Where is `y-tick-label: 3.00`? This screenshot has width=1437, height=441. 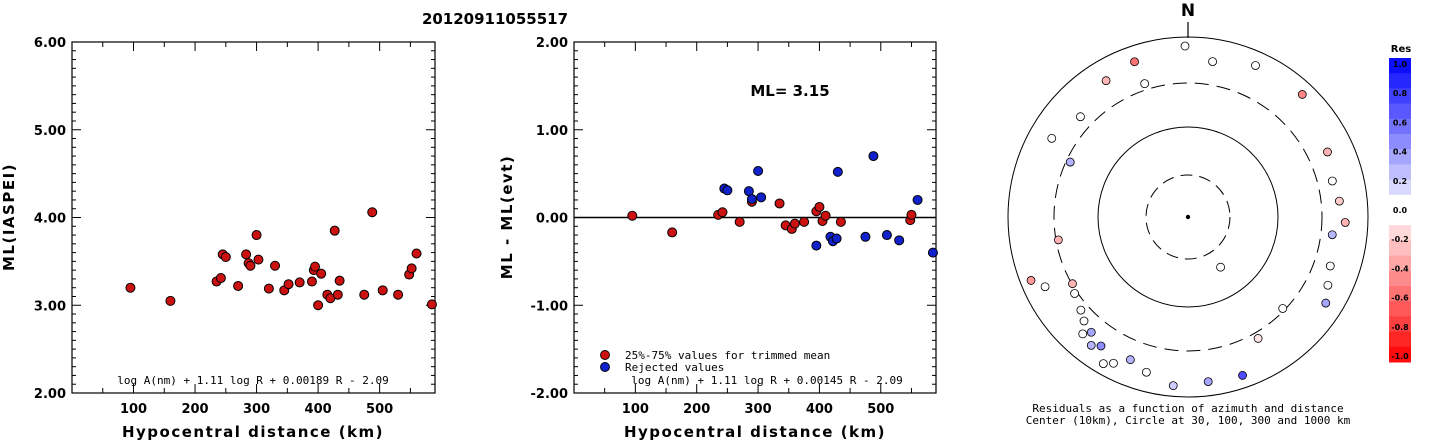
y-tick-label: 3.00 is located at coordinates (50, 306).